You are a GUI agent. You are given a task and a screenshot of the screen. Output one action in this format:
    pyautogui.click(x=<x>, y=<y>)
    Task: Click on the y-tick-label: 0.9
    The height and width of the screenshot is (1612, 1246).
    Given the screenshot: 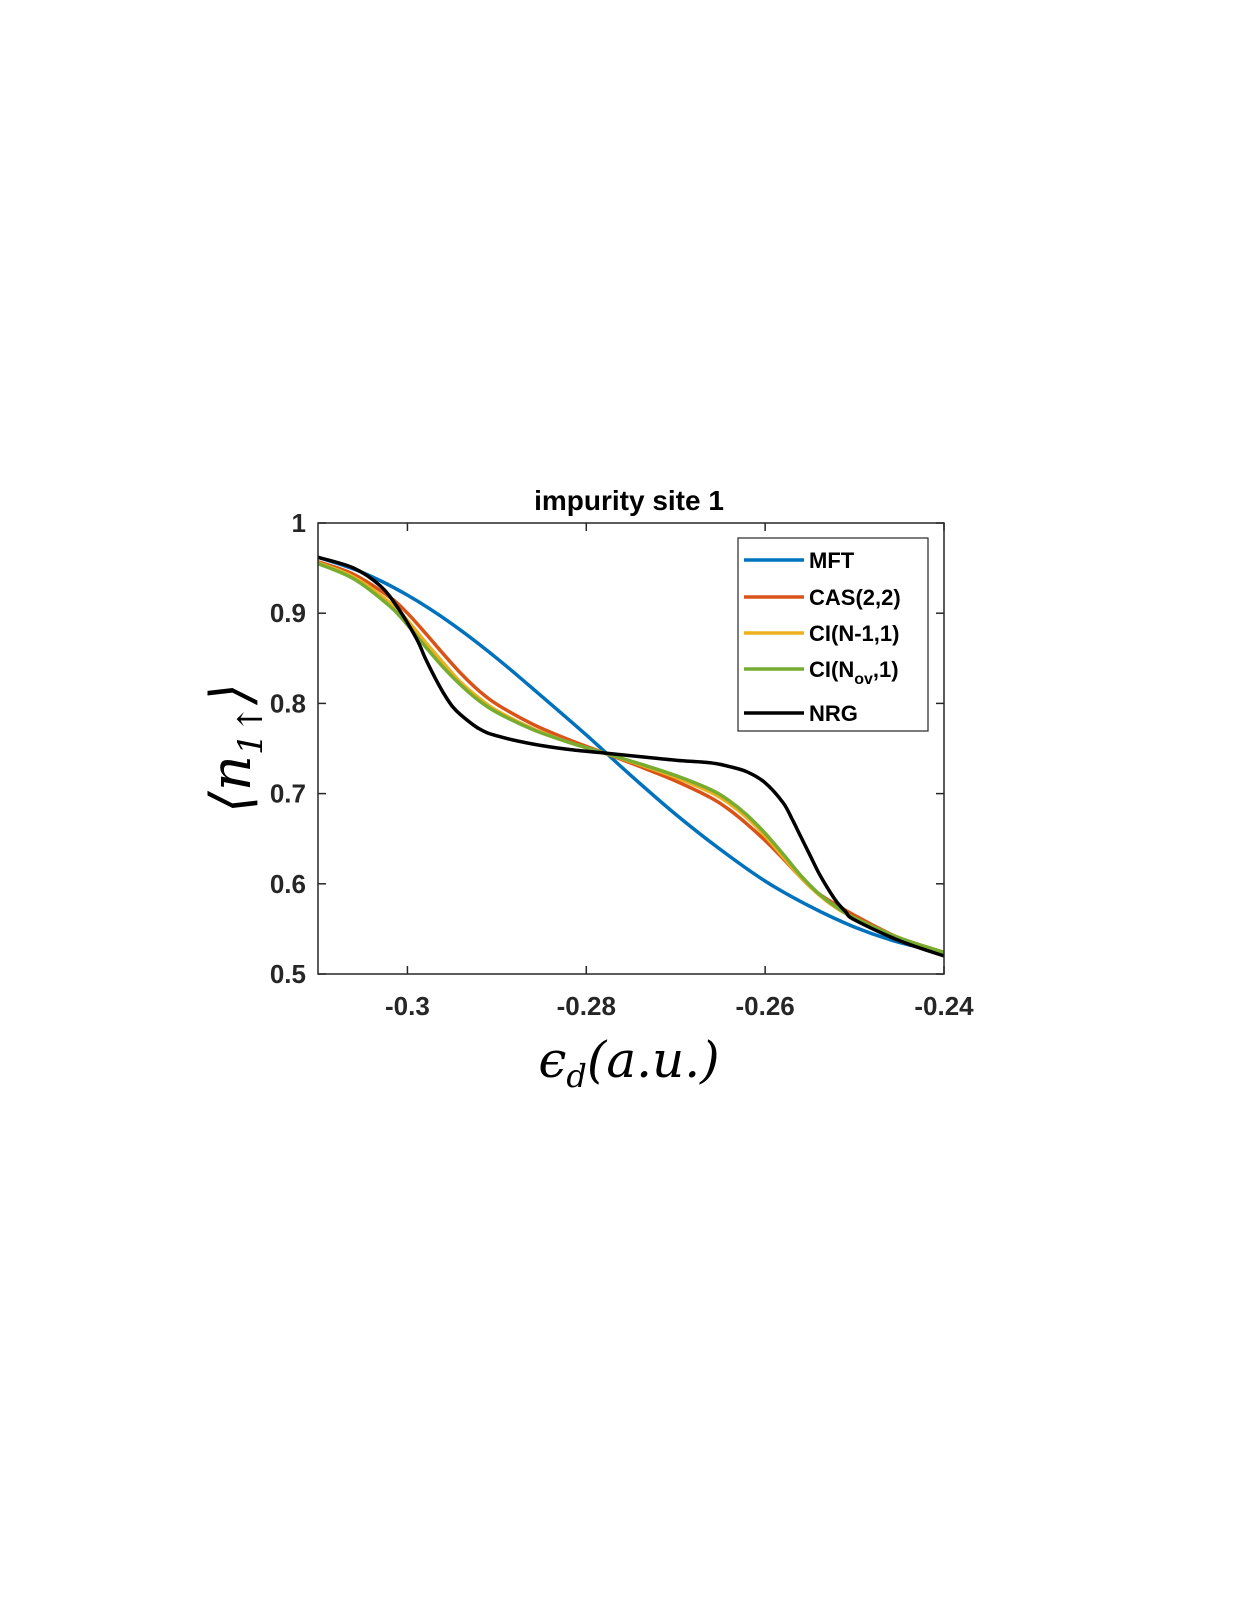 What is the action you would take?
    pyautogui.click(x=288, y=613)
    